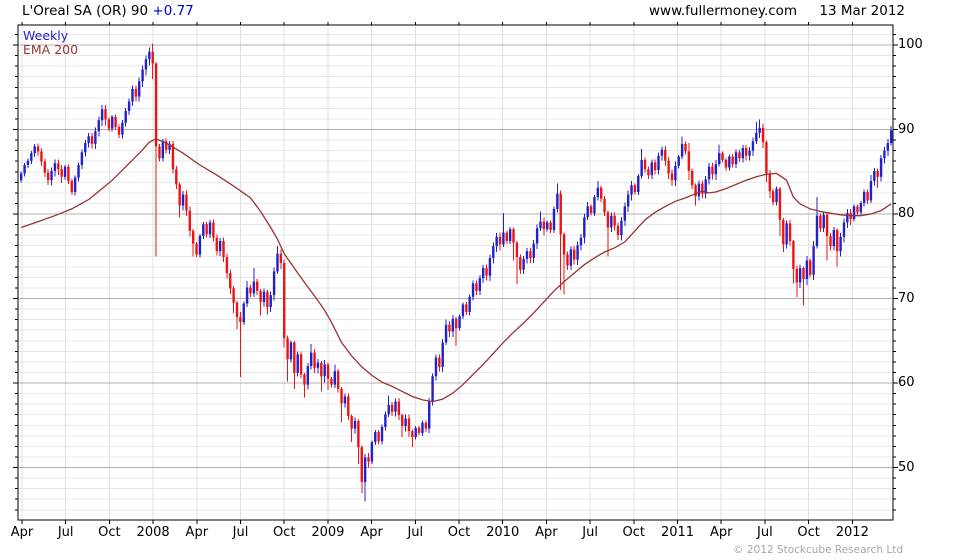 The image size is (980, 560). I want to click on chart-legend: Weekly EMA 200, so click(50, 43).